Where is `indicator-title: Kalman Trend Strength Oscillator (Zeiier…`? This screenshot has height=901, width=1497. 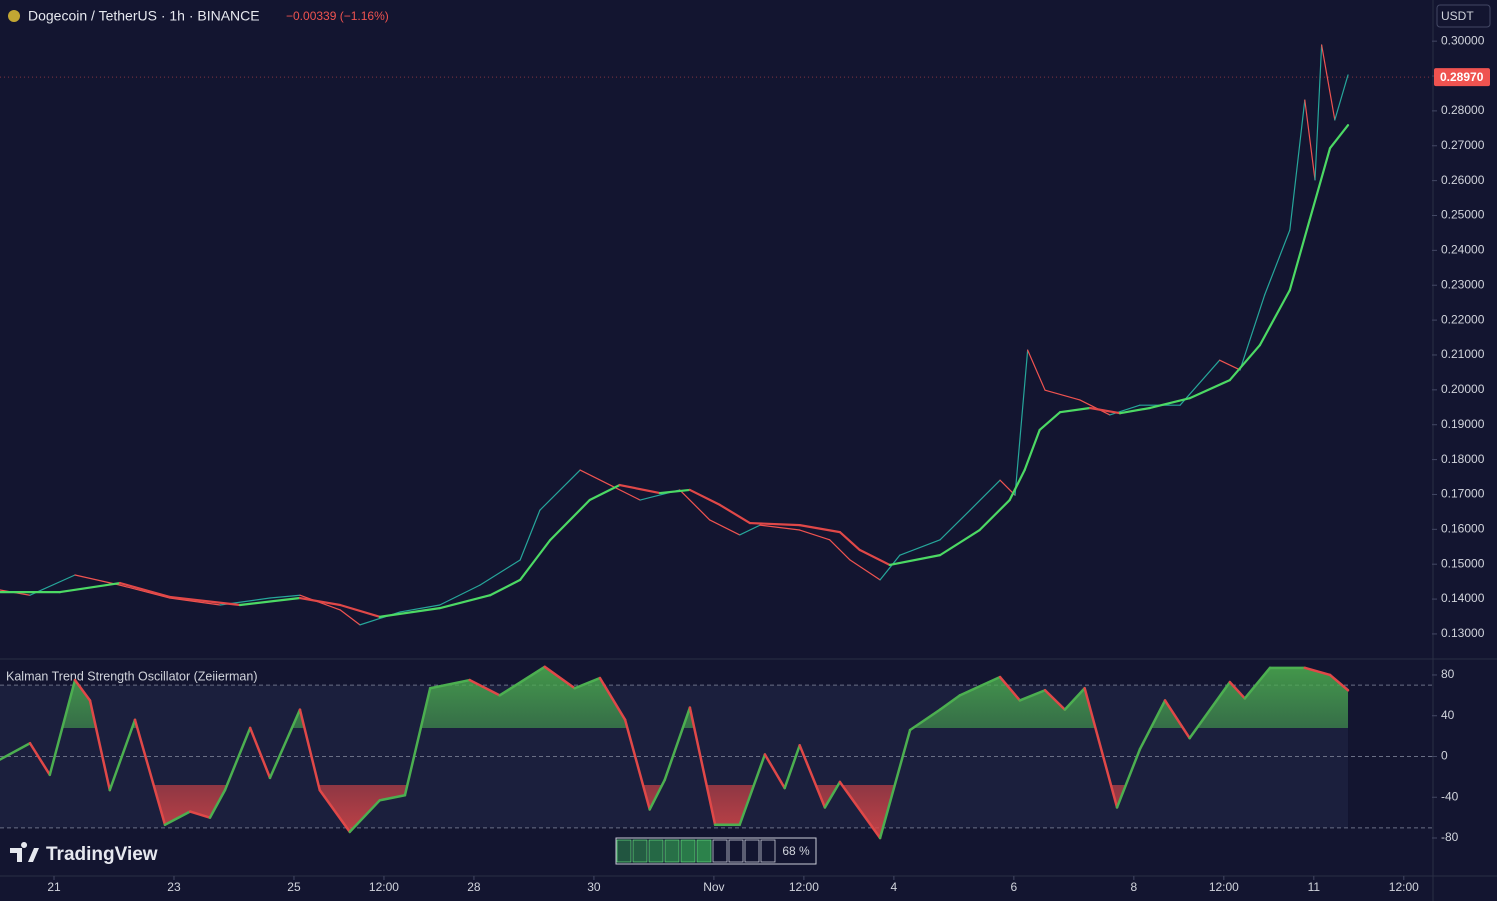 indicator-title: Kalman Trend Strength Oscillator (Zeiier… is located at coordinates (131, 676).